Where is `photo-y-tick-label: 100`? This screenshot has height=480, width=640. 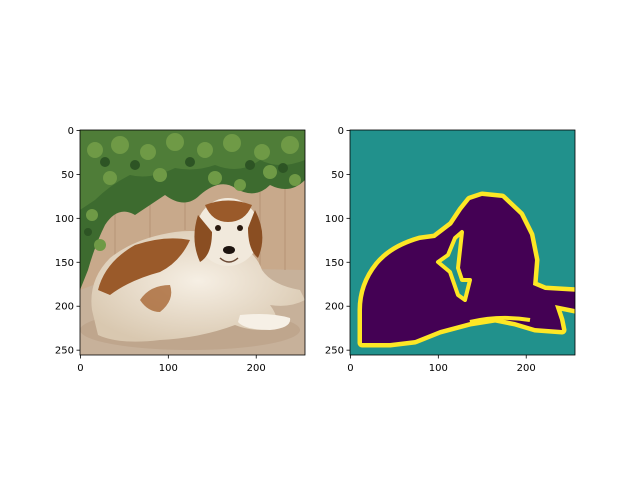
photo-y-tick-label: 100 is located at coordinates (64, 219).